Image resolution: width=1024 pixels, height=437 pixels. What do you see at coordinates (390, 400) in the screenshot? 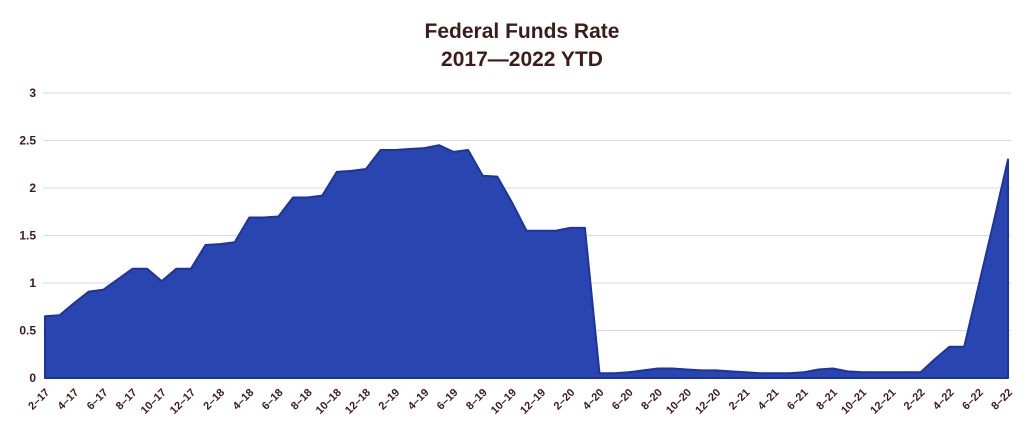
I see `x-axis-tick-label: 2–19` at bounding box center [390, 400].